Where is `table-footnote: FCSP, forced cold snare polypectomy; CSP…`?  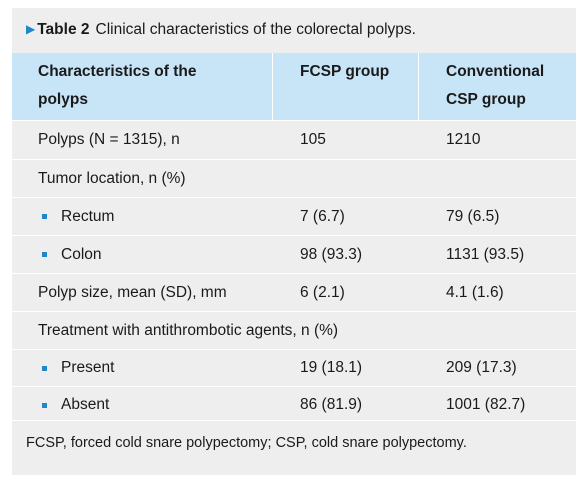
table-footnote: FCSP, forced cold snare polypectomy; CSP… is located at coordinates (246, 443).